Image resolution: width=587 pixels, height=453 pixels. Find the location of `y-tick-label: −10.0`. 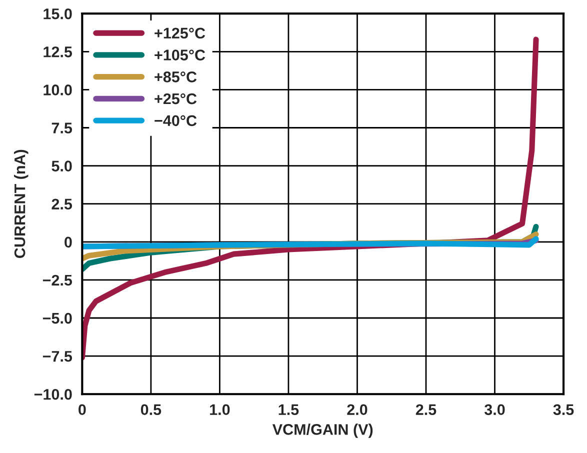

y-tick-label: −10.0 is located at coordinates (53, 394).